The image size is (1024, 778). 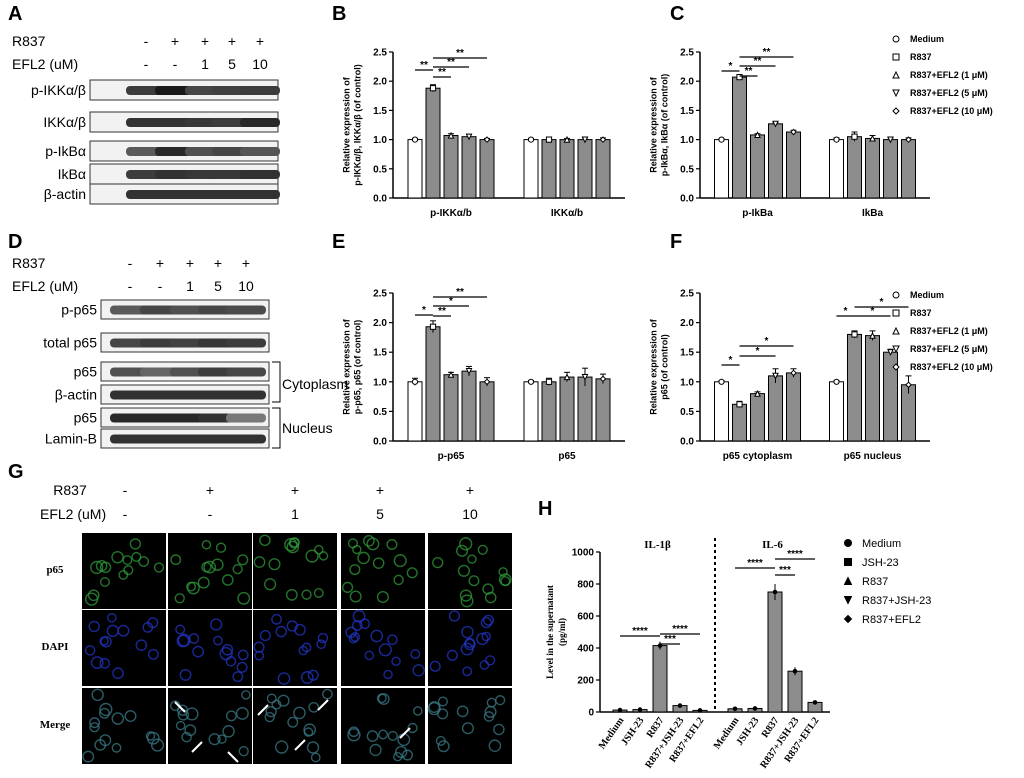 I want to click on chartH-legend-marker, so click(x=848, y=600).